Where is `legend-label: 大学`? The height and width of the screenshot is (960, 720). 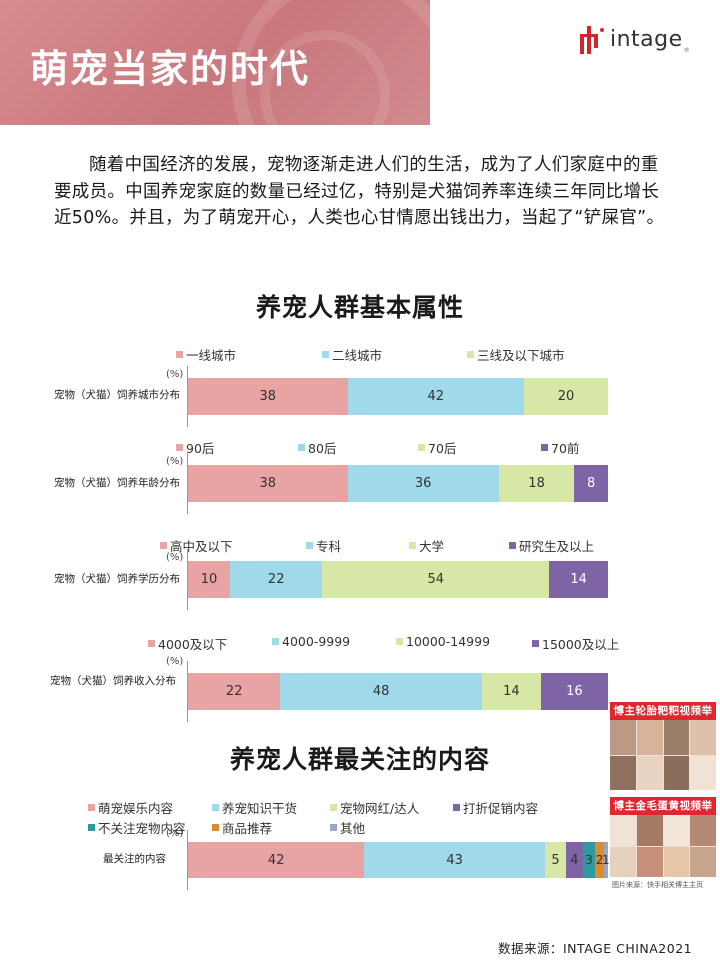
legend-label: 大学 is located at coordinates (432, 546).